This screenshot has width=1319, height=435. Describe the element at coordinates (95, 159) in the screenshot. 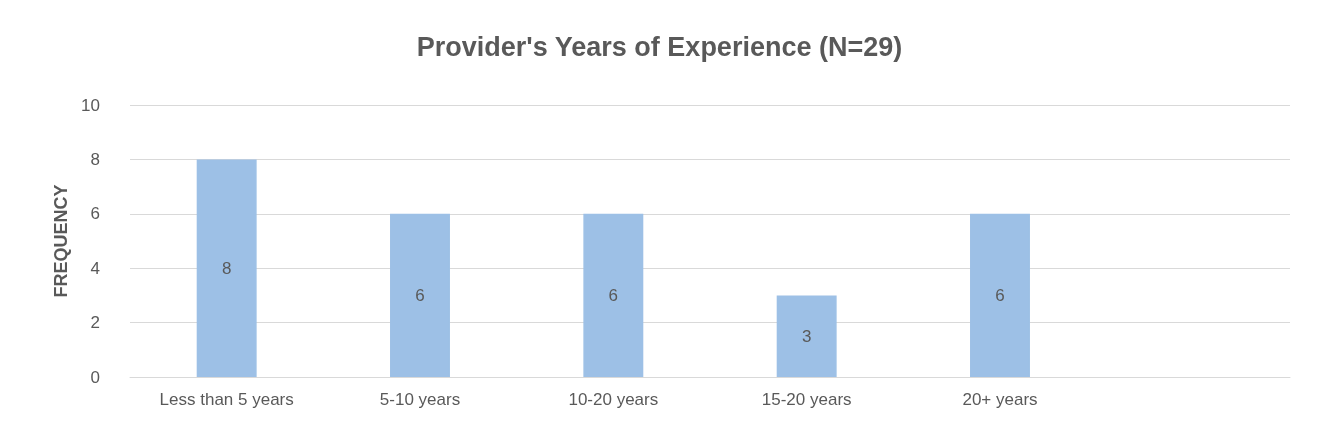

I see `y-tick-label: 8` at that location.